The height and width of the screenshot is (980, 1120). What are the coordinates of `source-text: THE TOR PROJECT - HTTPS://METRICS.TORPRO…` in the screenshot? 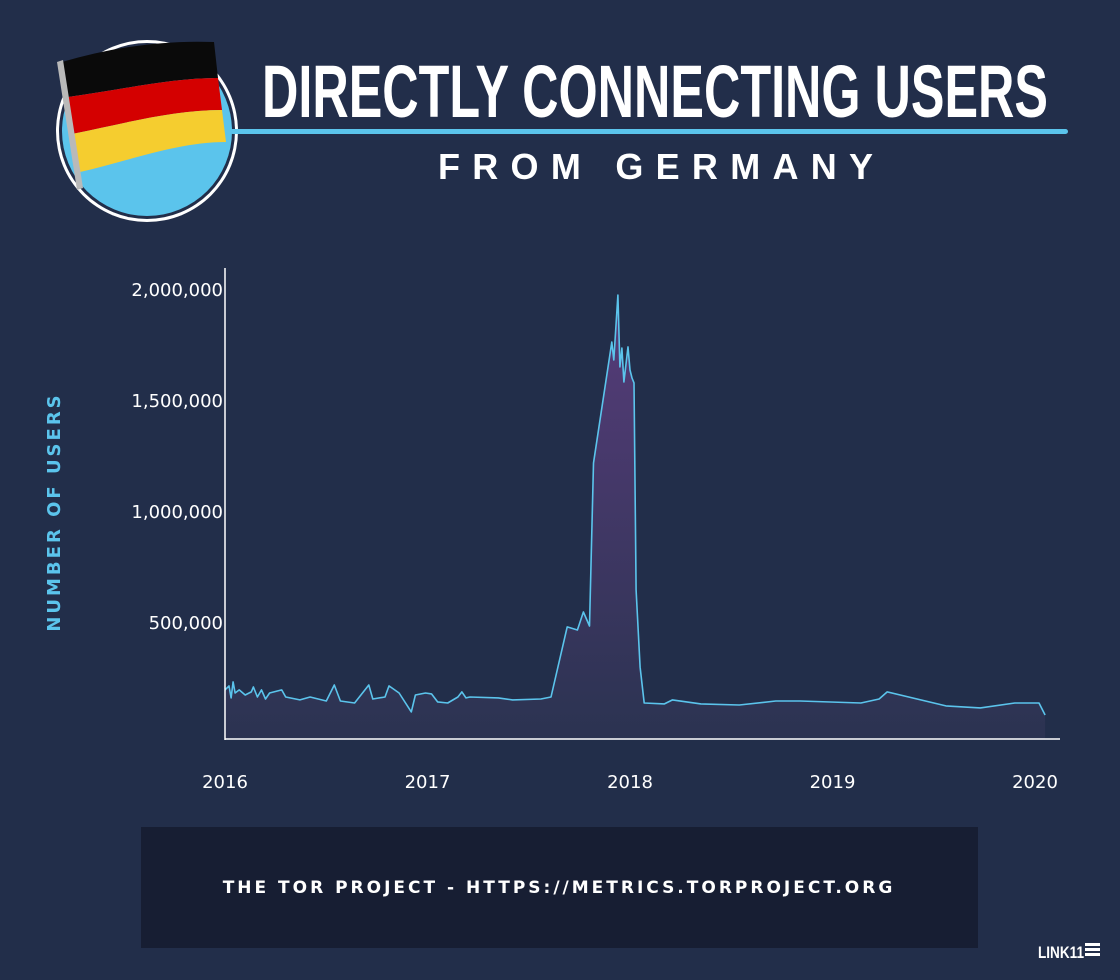 It's located at (559, 888).